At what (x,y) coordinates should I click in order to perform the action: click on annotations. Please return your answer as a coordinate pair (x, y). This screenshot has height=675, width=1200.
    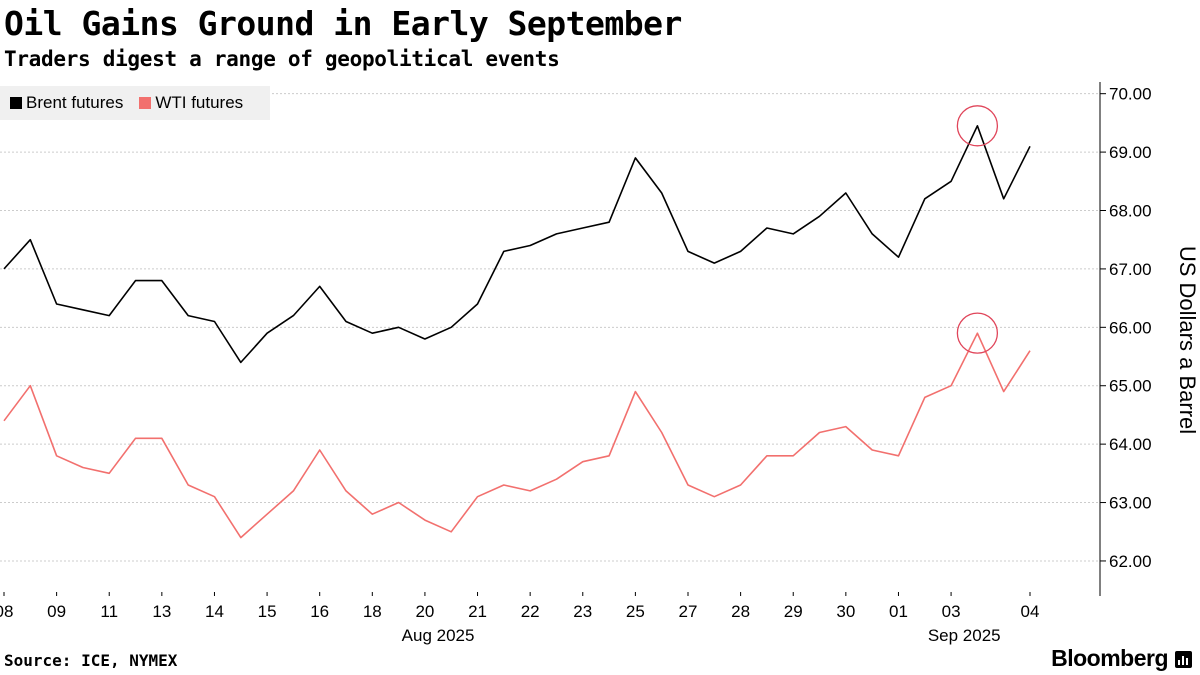
    Looking at the image, I should click on (977, 229).